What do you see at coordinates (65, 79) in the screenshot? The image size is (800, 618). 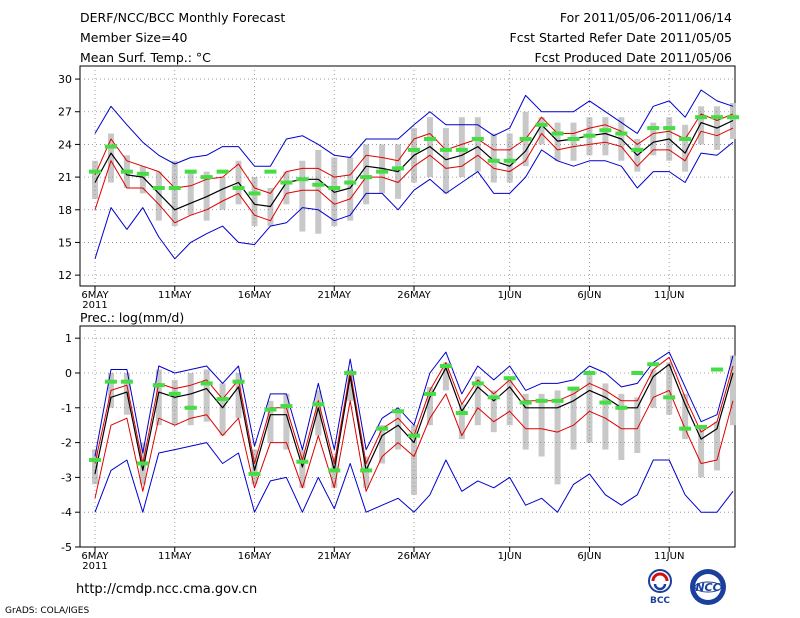 I see `y-tick-label: 30` at bounding box center [65, 79].